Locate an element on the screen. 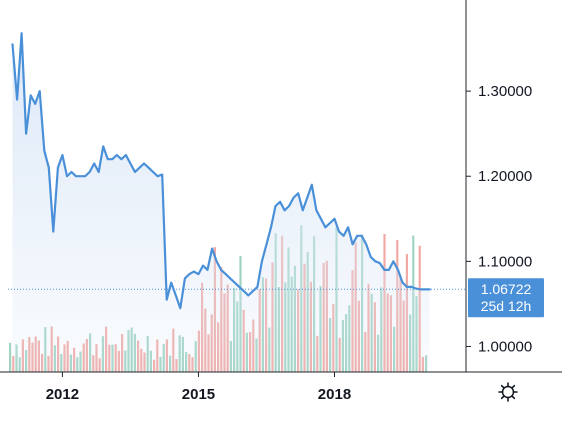 The image size is (562, 423). x-tick-label: 2012 is located at coordinates (62, 394).